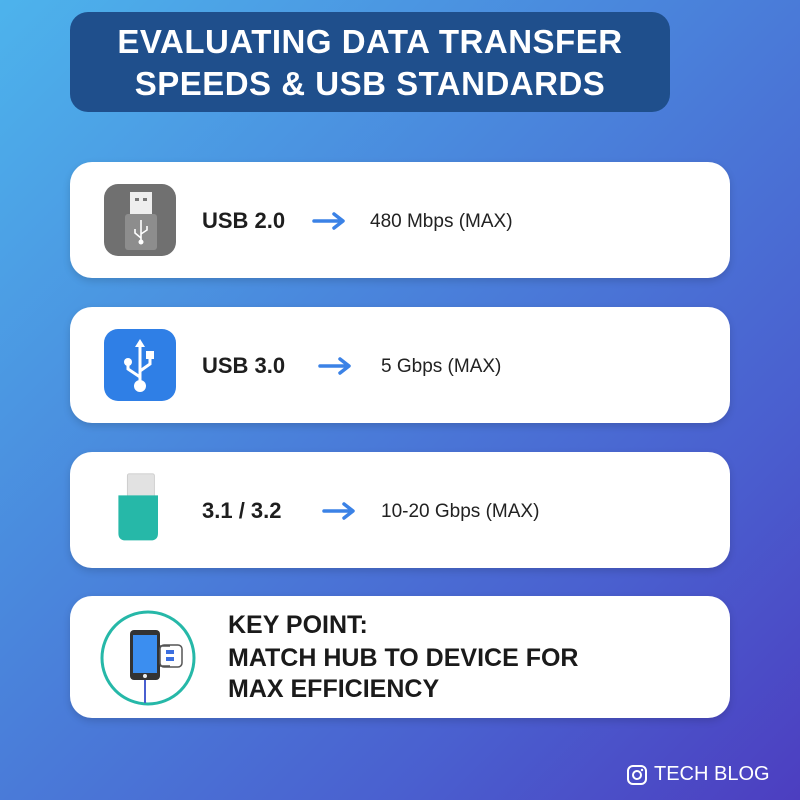  I want to click on speed-value: 480 Mbps (MAX), so click(441, 221).